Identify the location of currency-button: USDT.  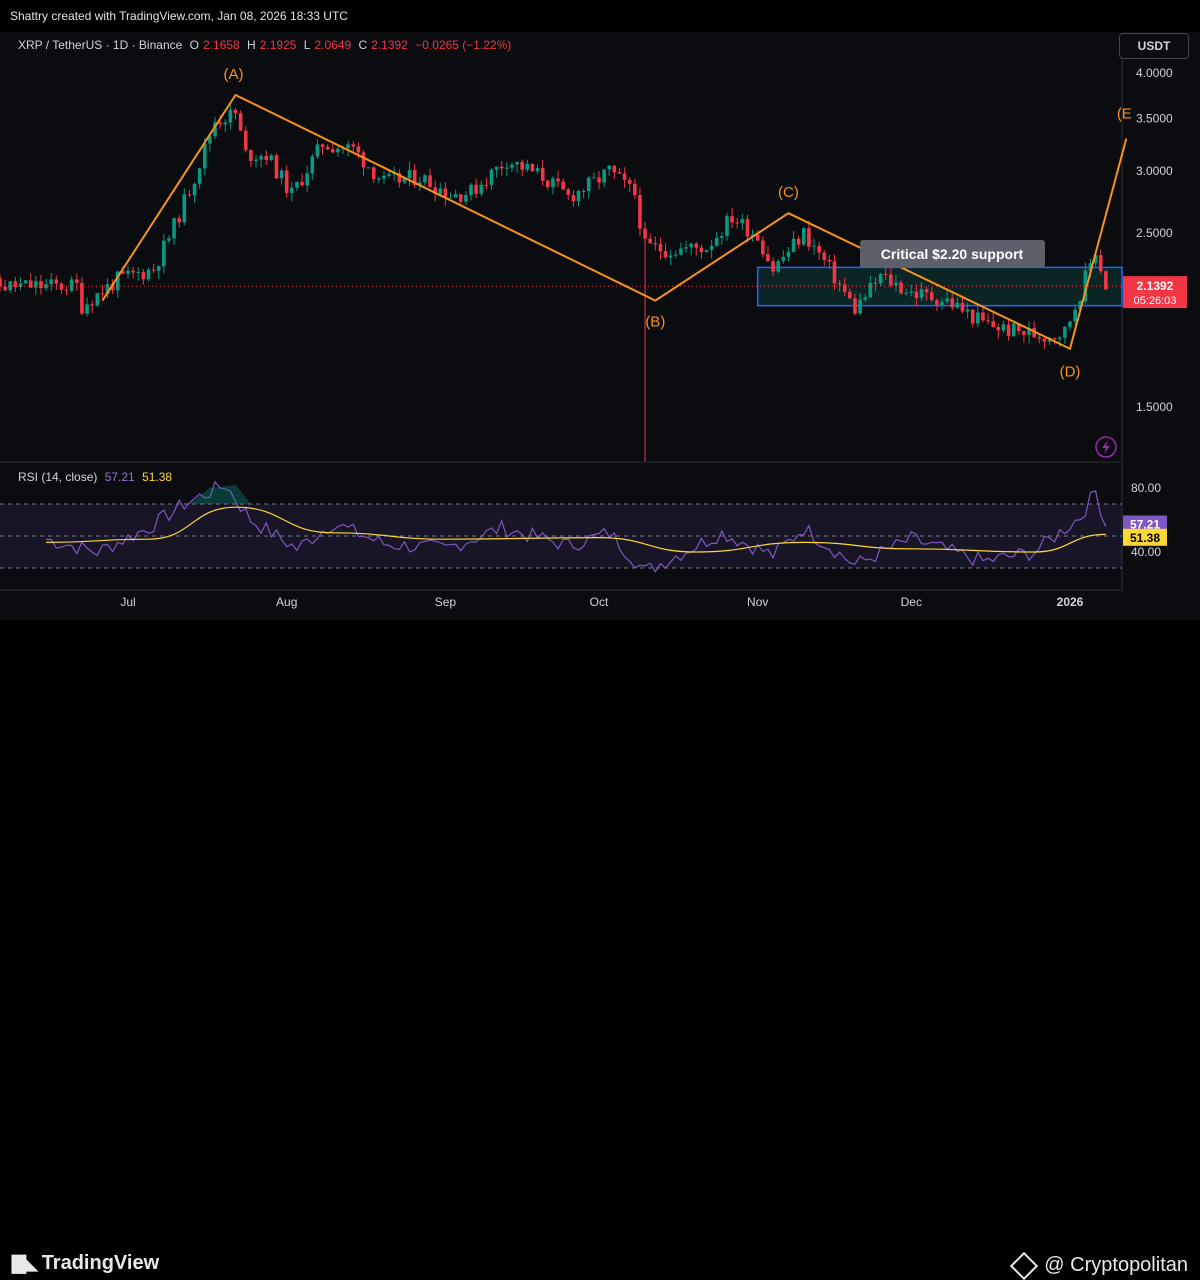
(1154, 46).